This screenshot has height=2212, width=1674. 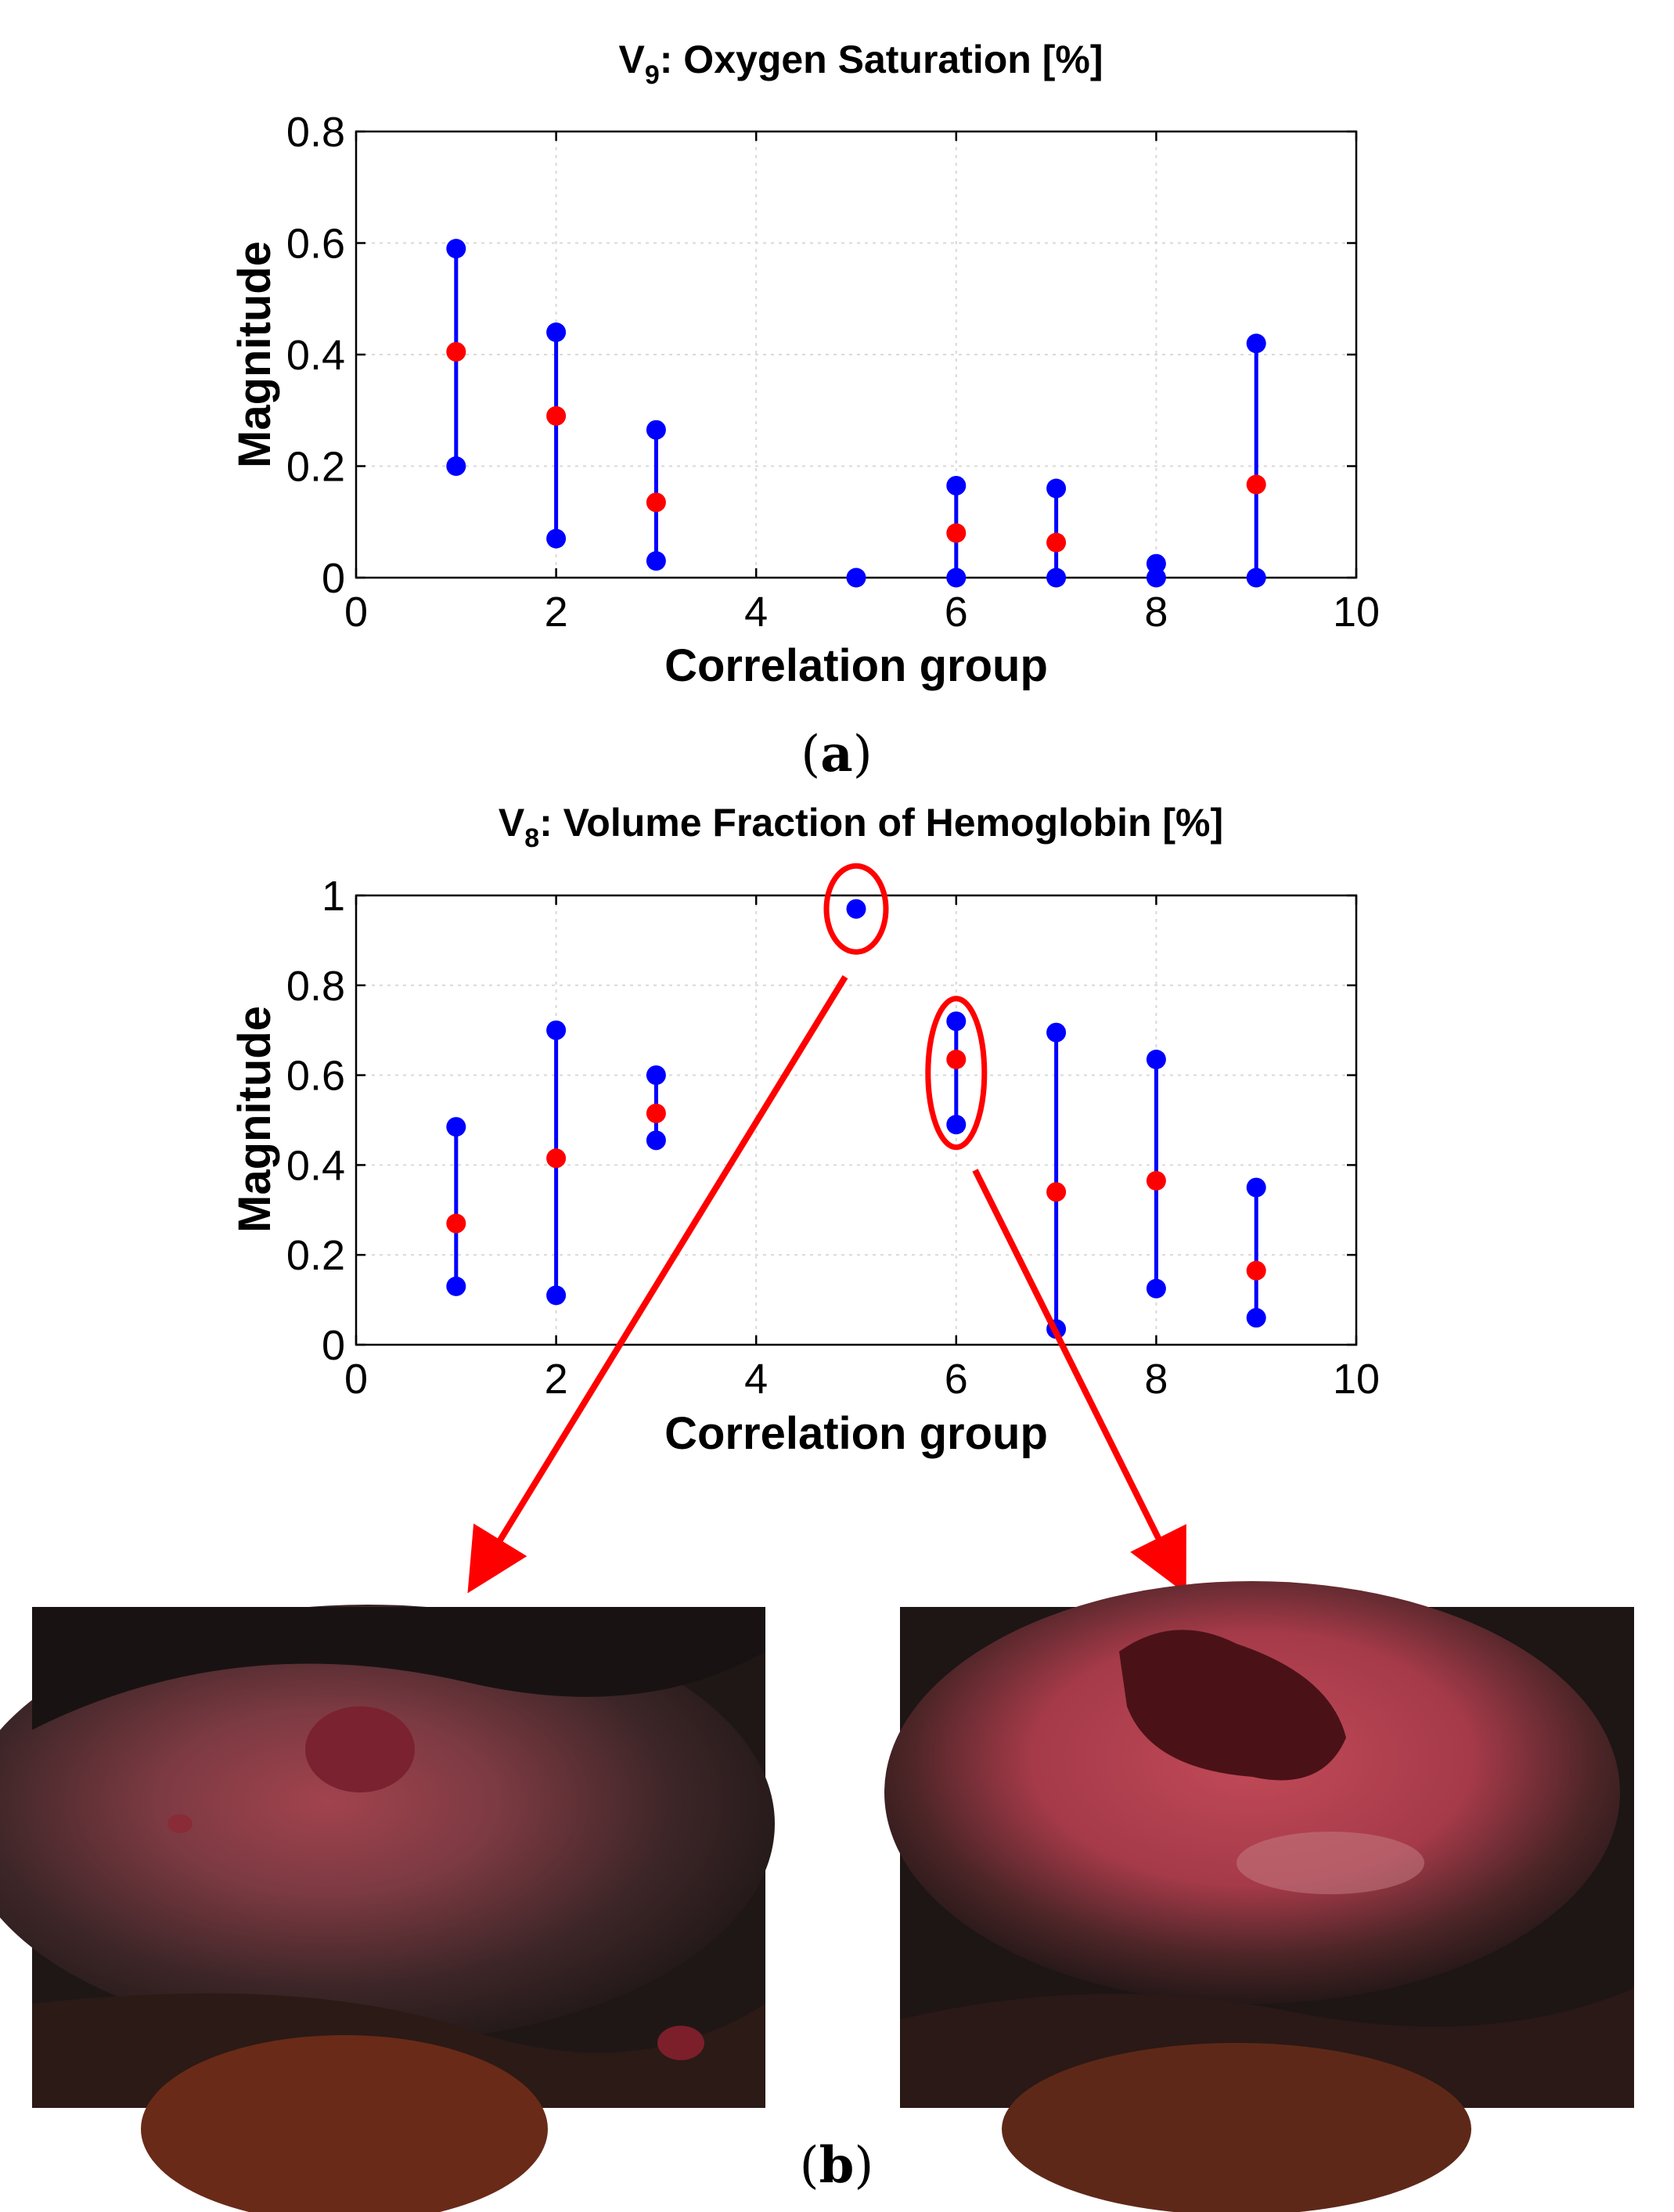 I want to click on chart-b-y-tick-label: 1, so click(x=333, y=896).